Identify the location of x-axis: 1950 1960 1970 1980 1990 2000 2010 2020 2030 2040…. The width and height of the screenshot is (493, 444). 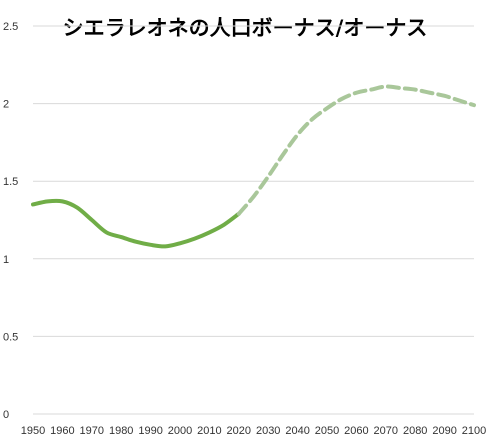
(253, 431).